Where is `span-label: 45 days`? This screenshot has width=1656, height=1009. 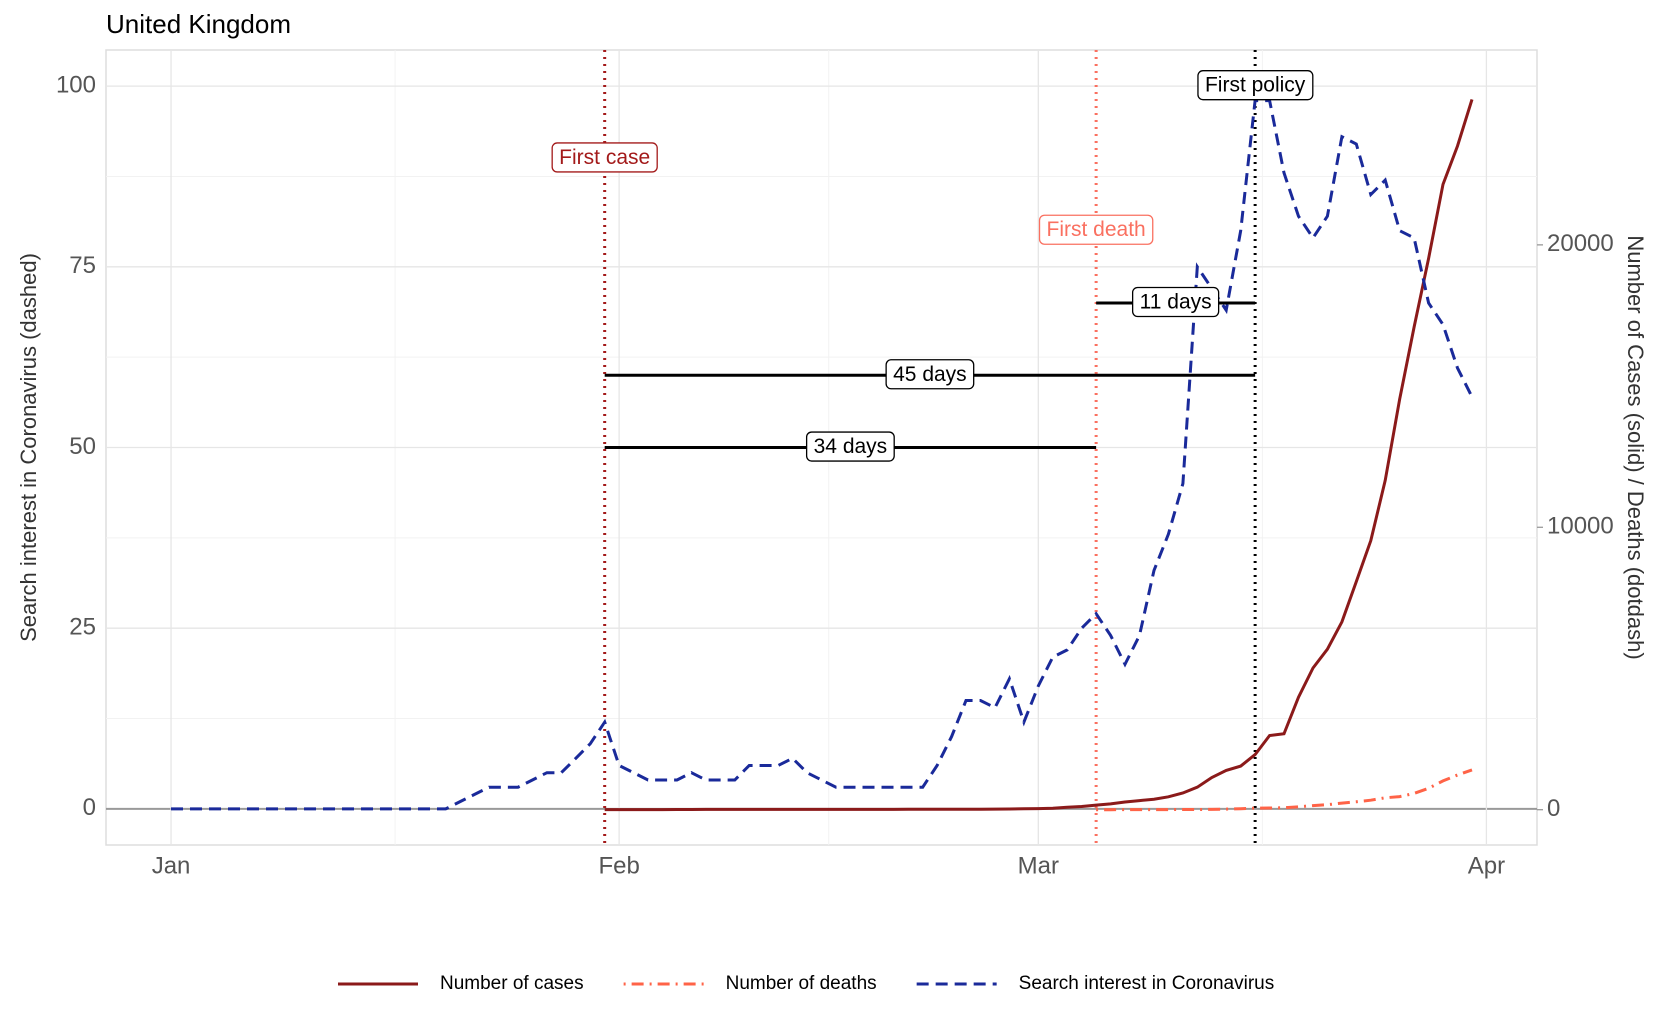
span-label: 45 days is located at coordinates (930, 374).